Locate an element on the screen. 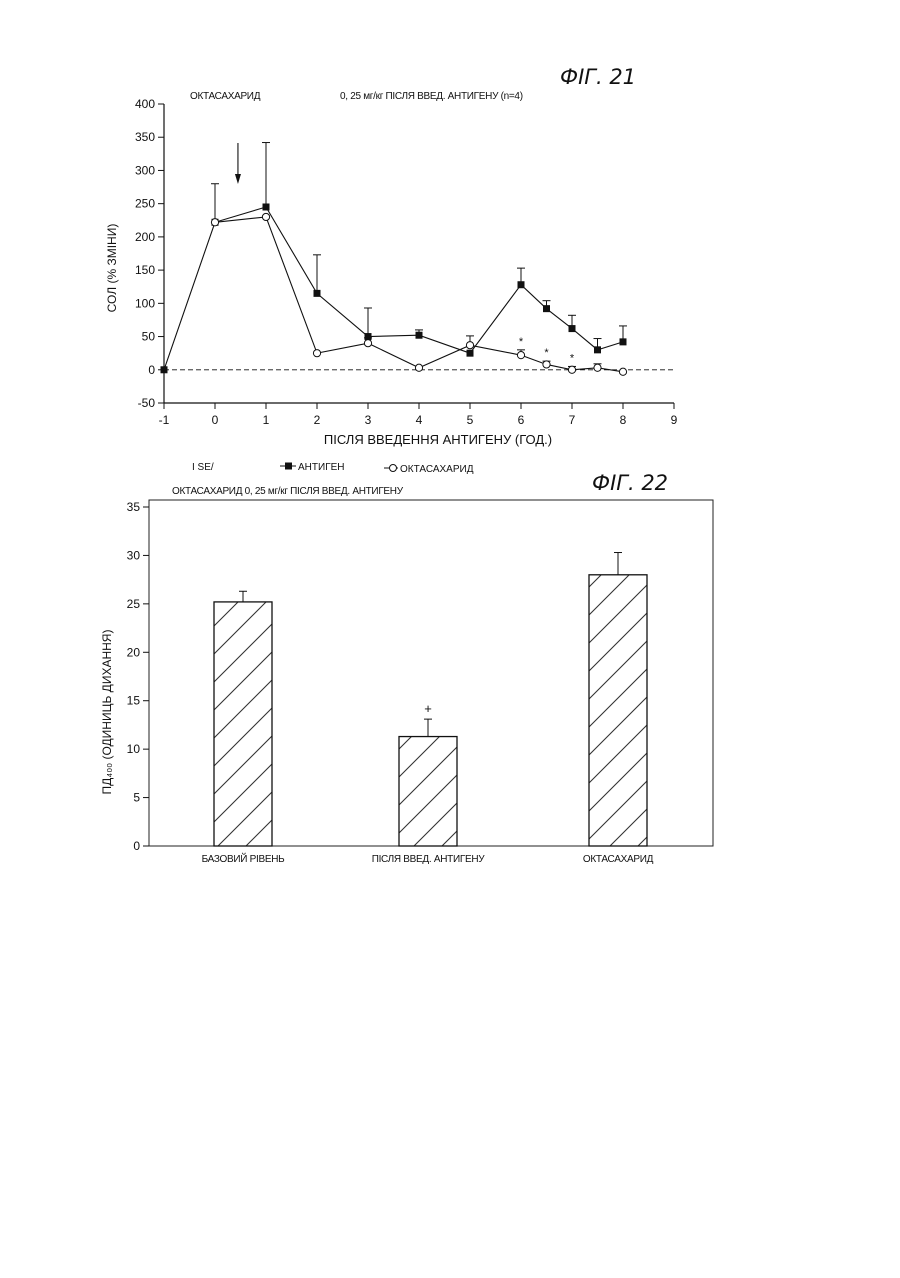 Image resolution: width=900 pixels, height=1278 pixels. legend-antigen-marker is located at coordinates (288, 466).